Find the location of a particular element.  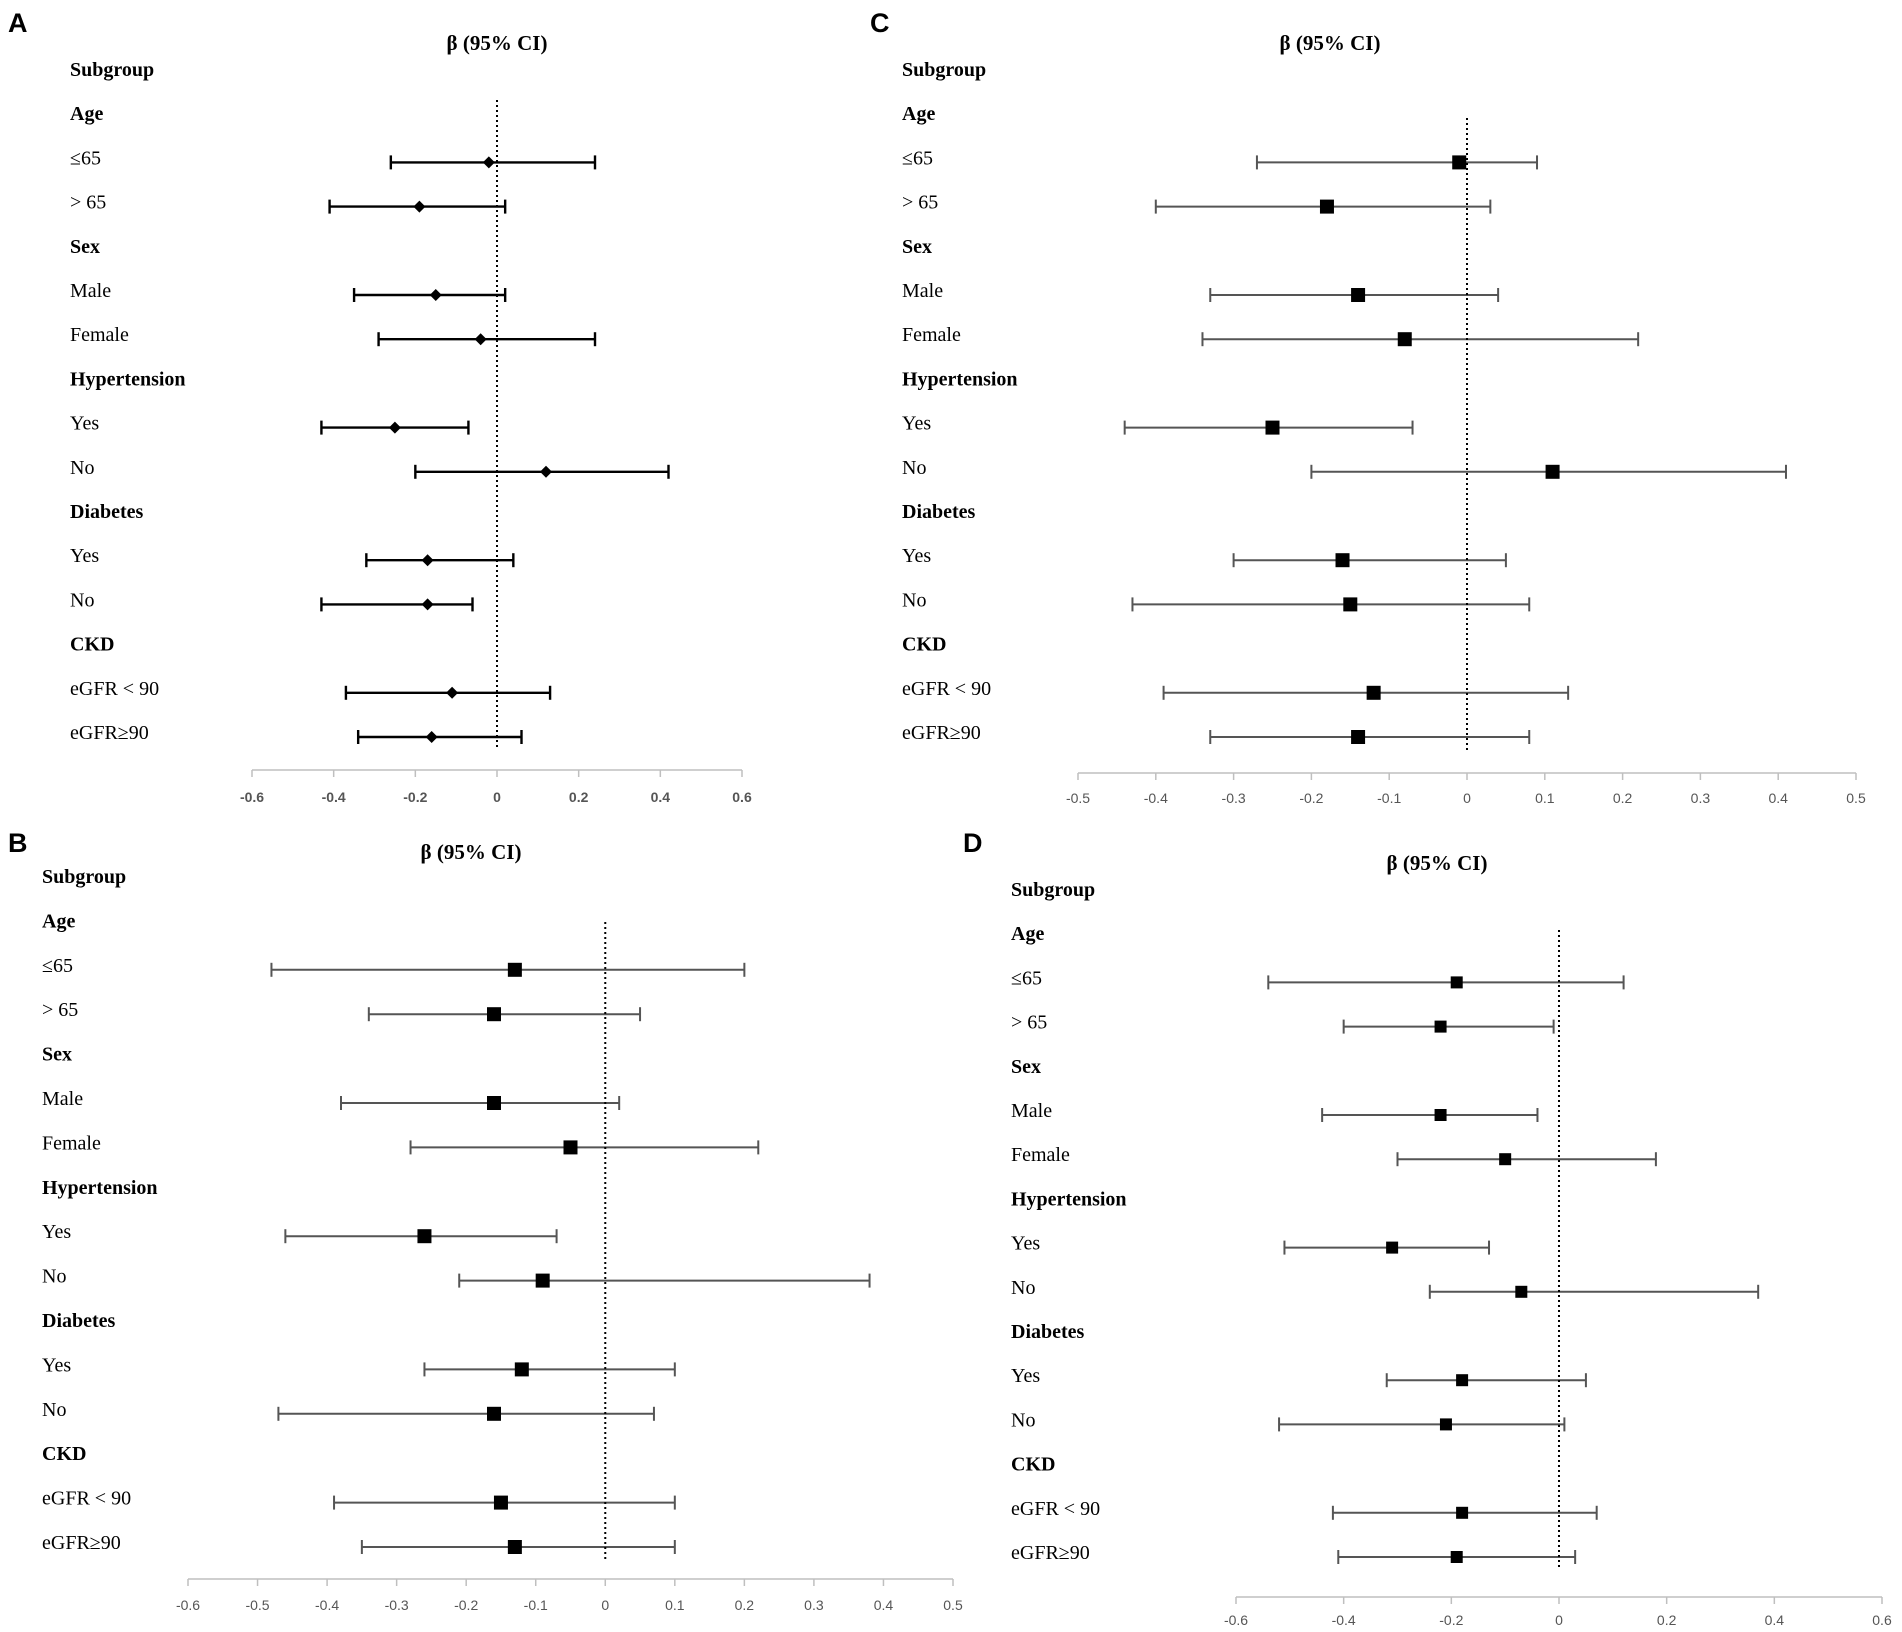

panel-title: β (95% CI) is located at coordinates (1330, 43).